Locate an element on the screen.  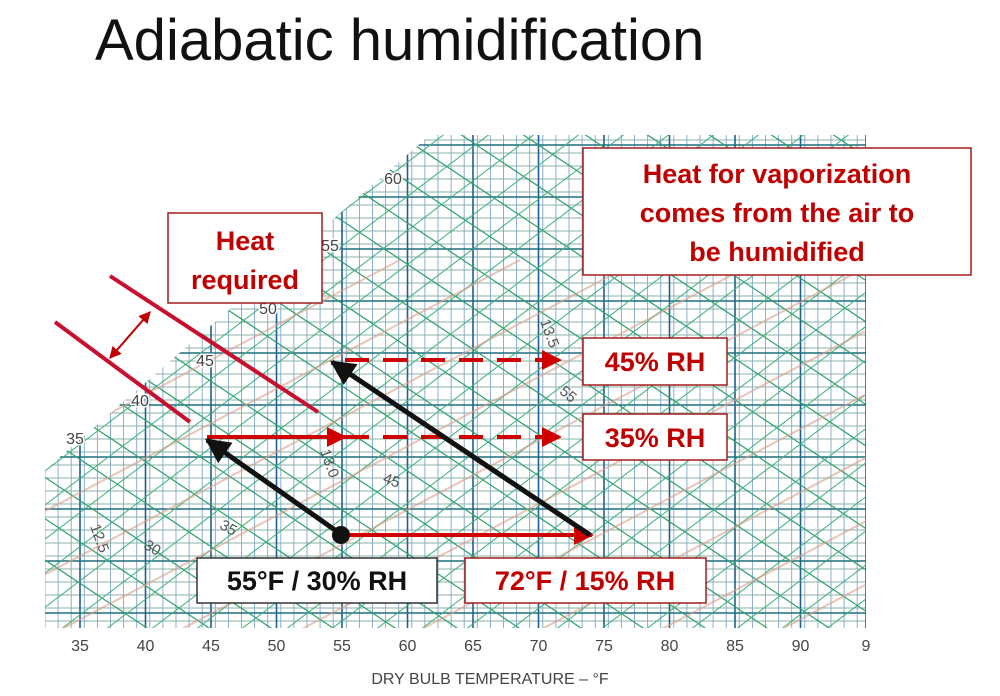
x-tick-label: 65 is located at coordinates (473, 646).